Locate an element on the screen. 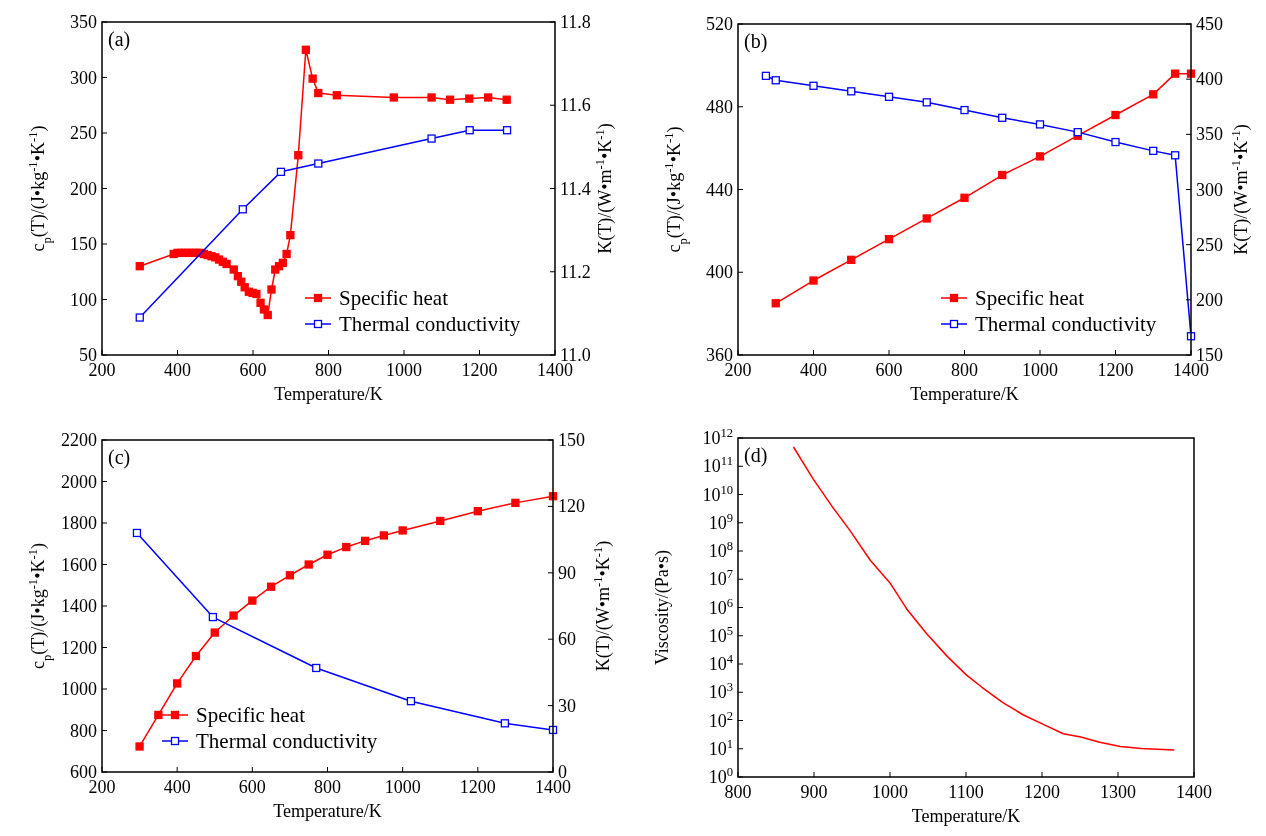 This screenshot has height=836, width=1266. x-tick-label: 900 is located at coordinates (814, 792).